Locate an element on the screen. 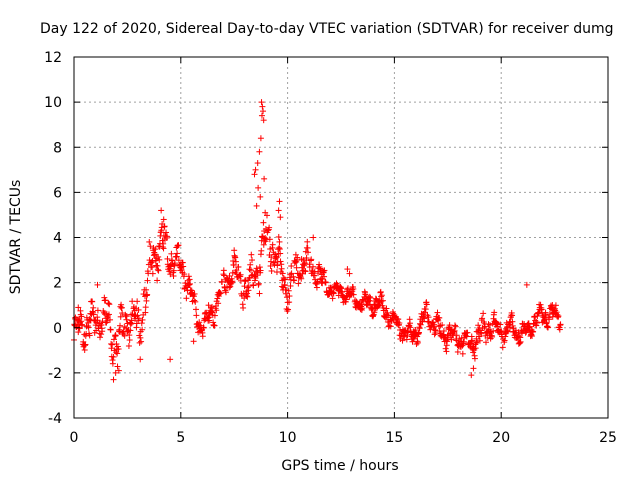  x-tick-label: 5 is located at coordinates (180, 438).